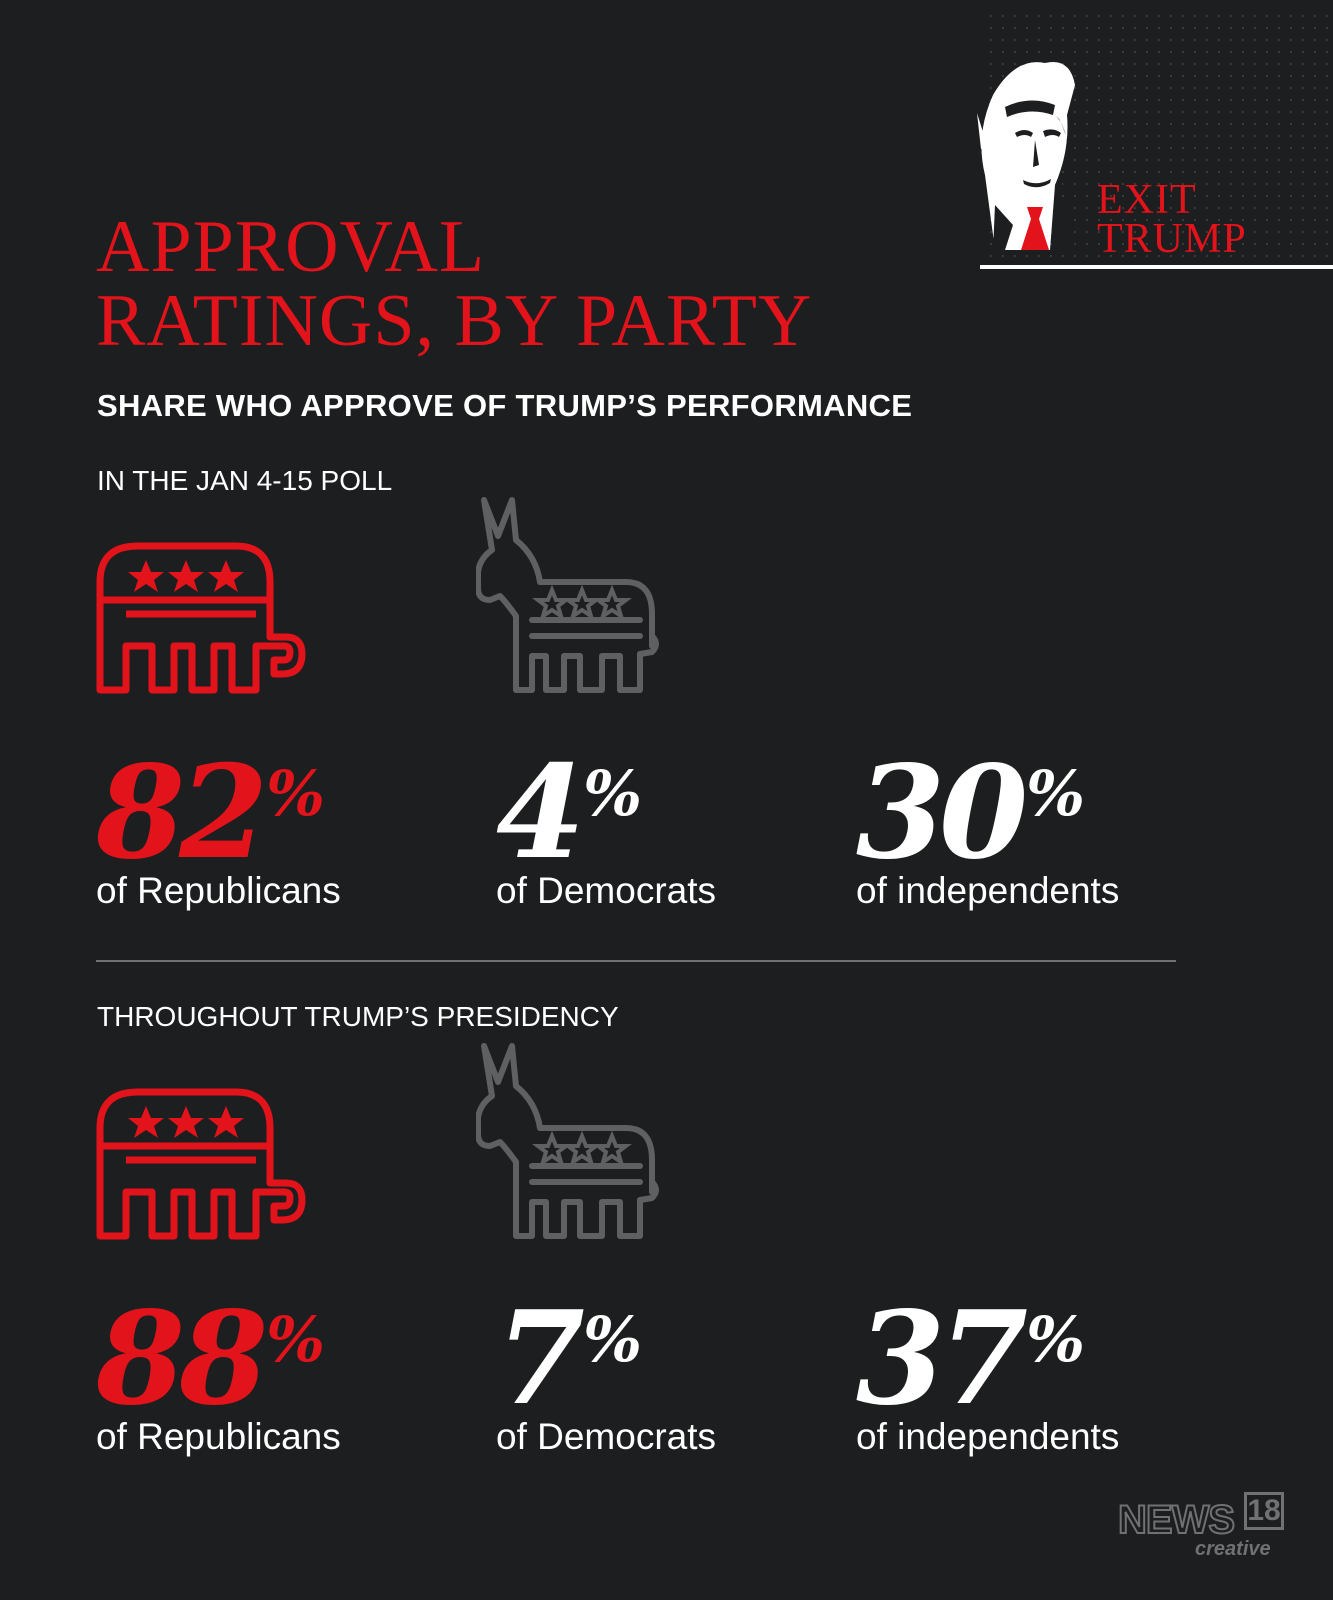 The image size is (1333, 1600). Describe the element at coordinates (1026, 155) in the screenshot. I see `portrait-icon` at that location.